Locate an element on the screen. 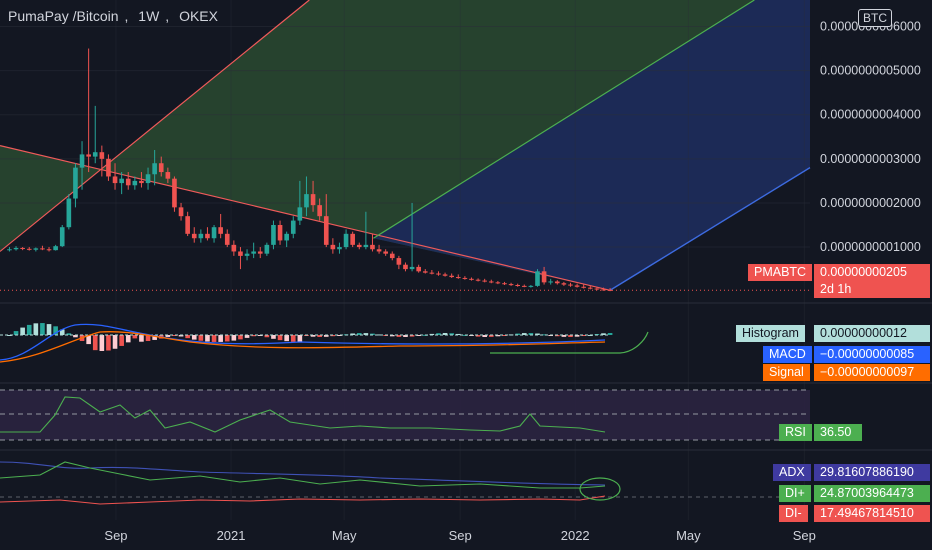  x-tick-label: May is located at coordinates (344, 535).